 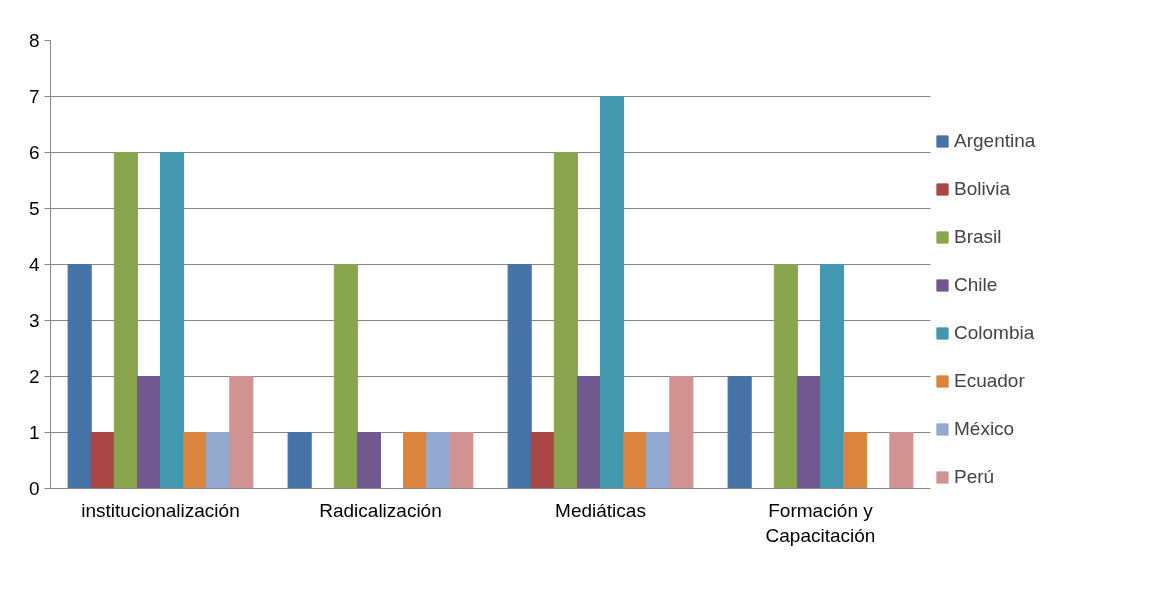 I want to click on x-tick-label: Mediáticas, so click(x=600, y=510).